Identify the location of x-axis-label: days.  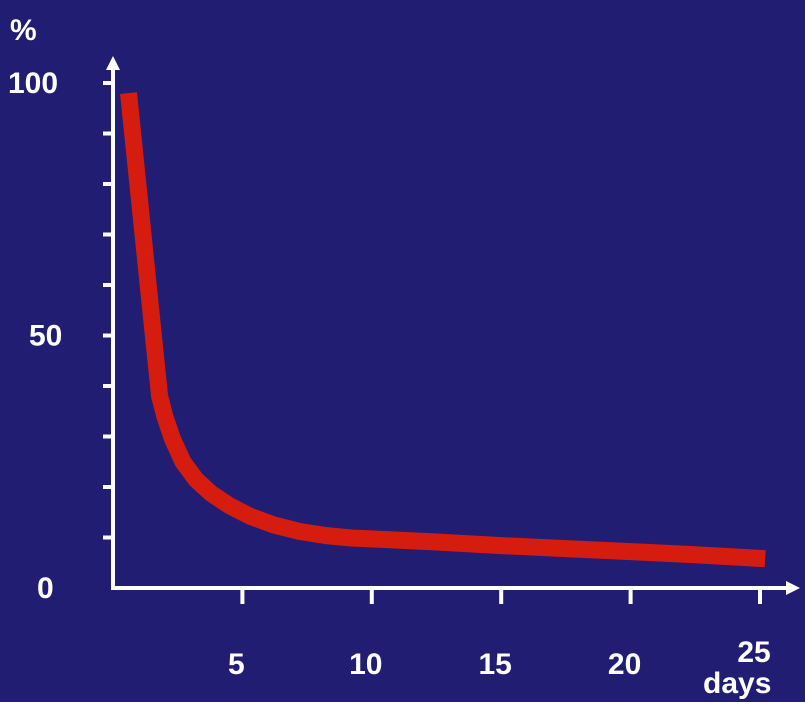
(737, 683).